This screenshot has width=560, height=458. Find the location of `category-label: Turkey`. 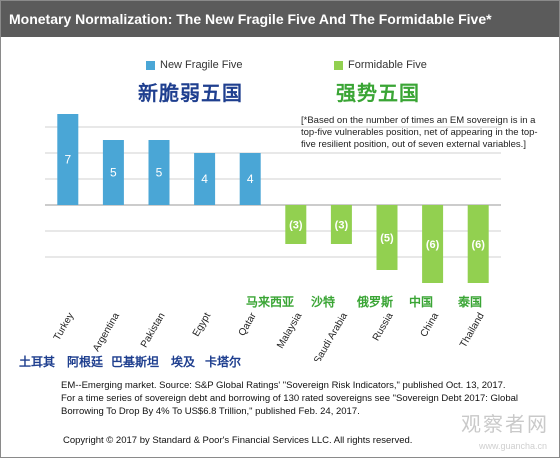

category-label: Turkey is located at coordinates (64, 327).